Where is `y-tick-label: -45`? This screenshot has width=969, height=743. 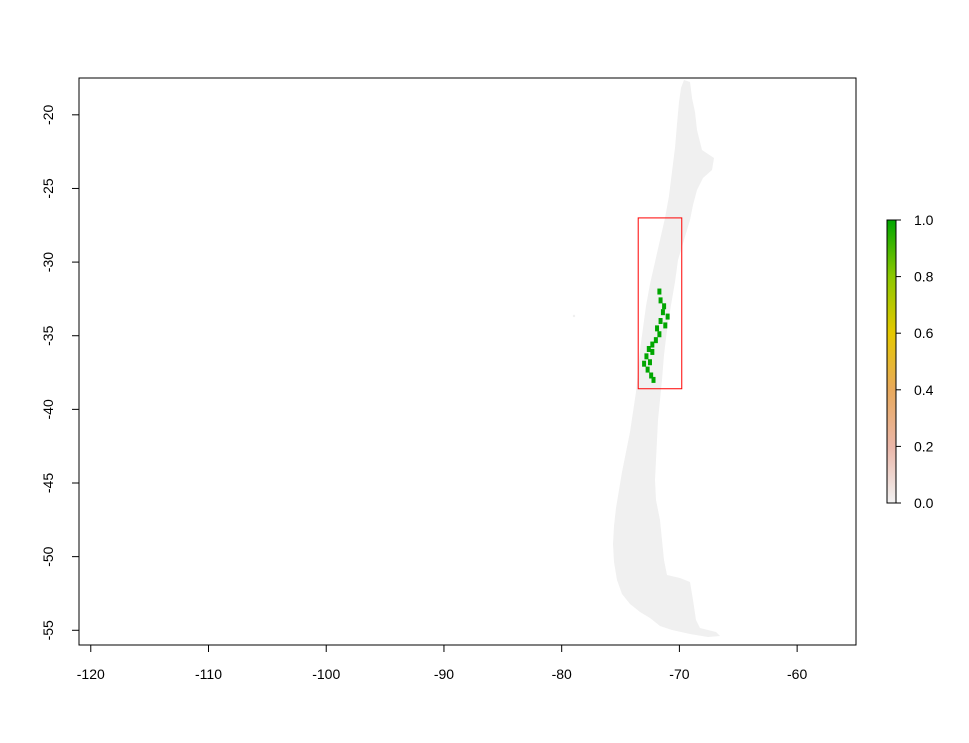 y-tick-label: -45 is located at coordinates (48, 483).